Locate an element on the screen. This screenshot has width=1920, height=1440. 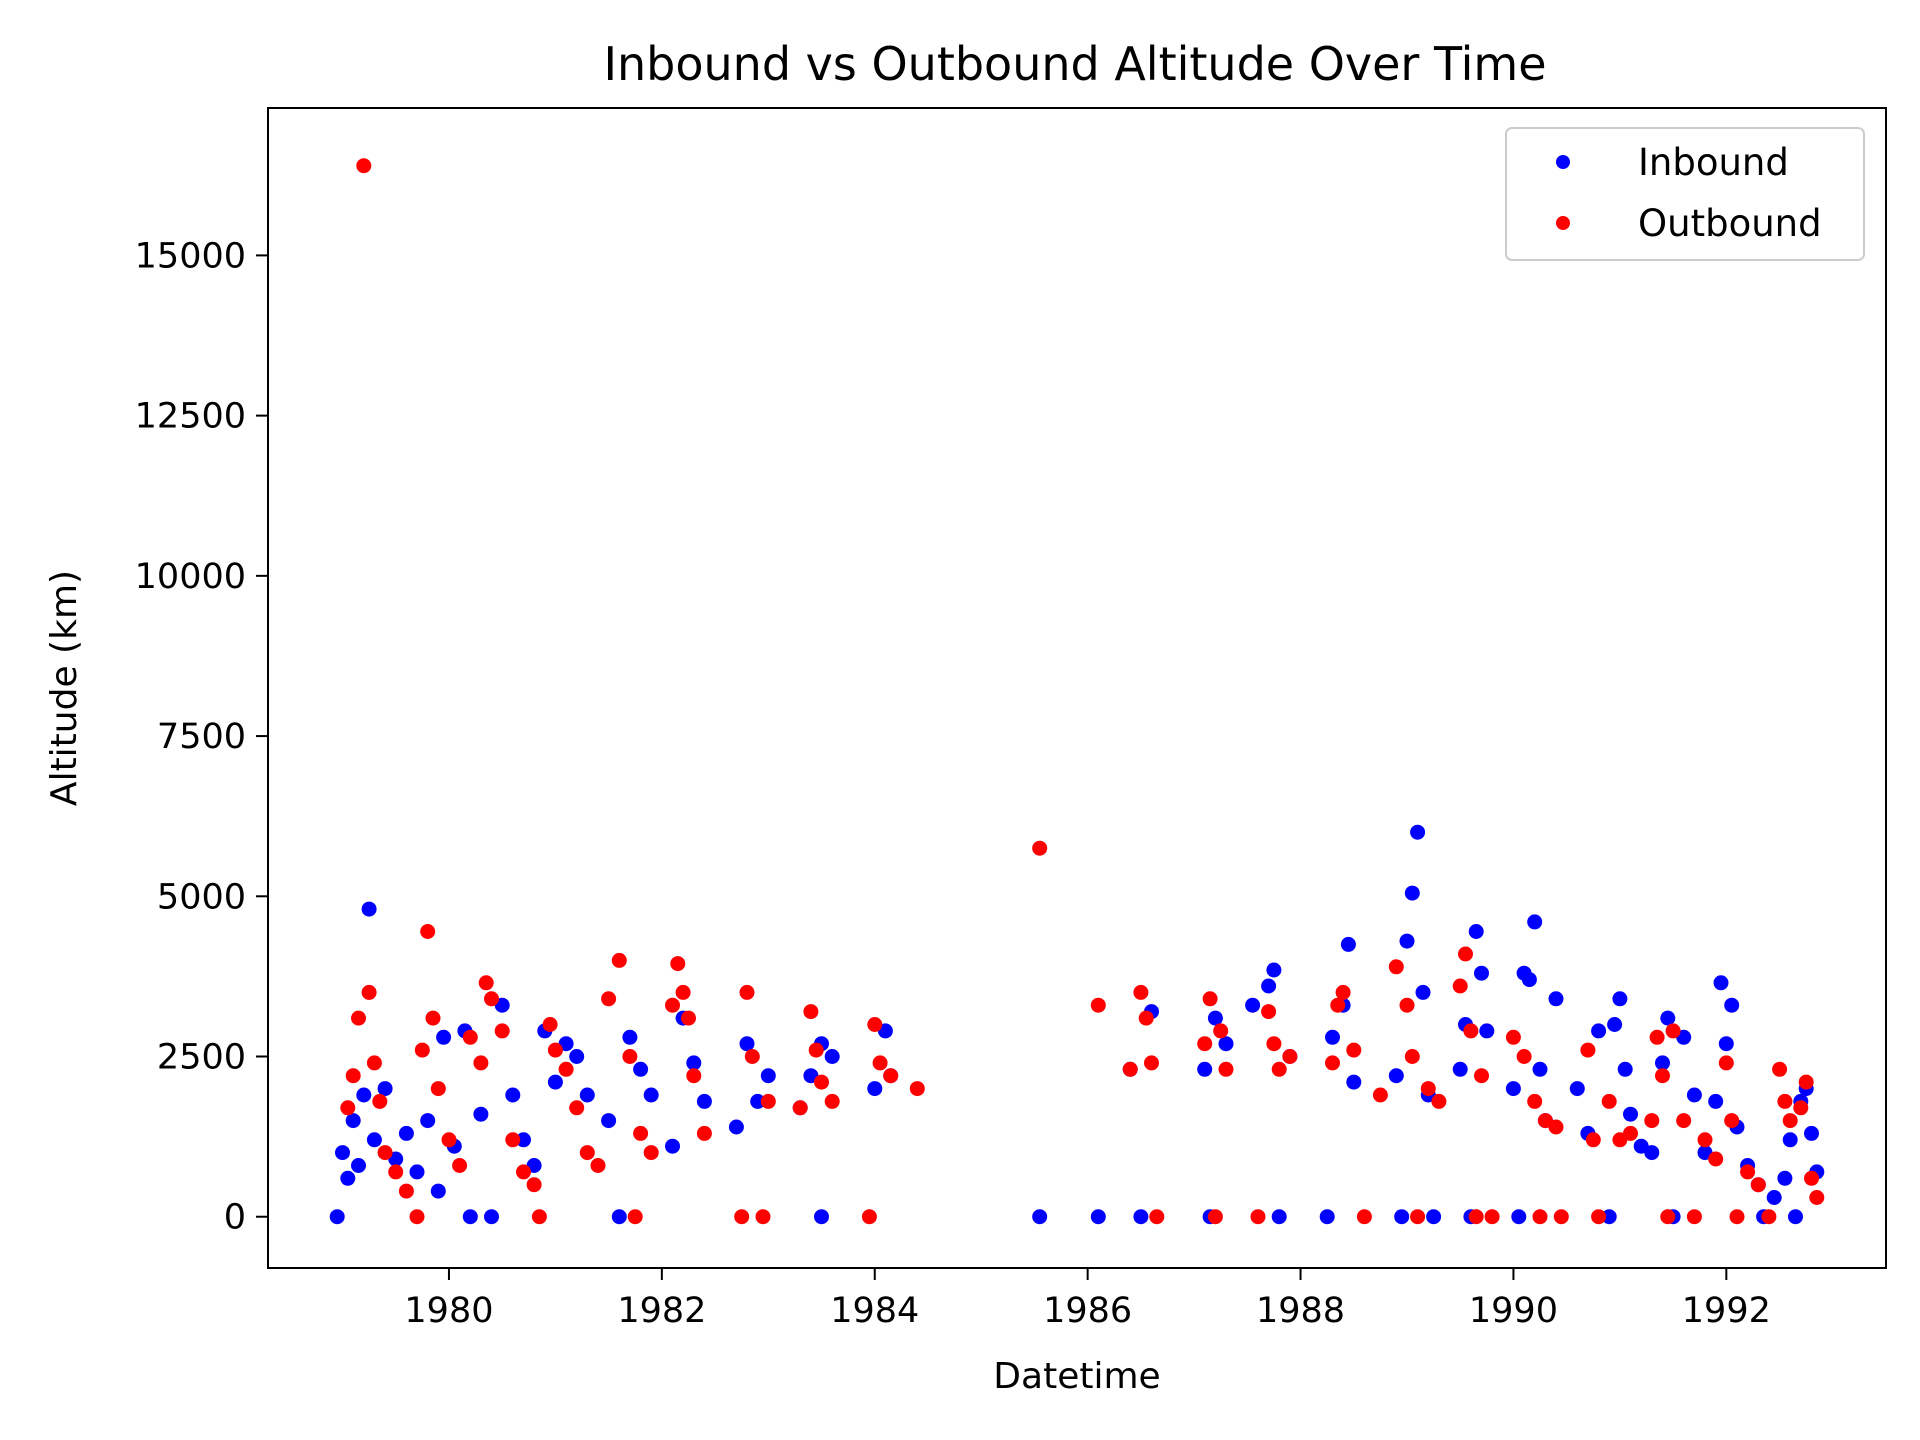
y-tick-label: 0 is located at coordinates (235, 1218).